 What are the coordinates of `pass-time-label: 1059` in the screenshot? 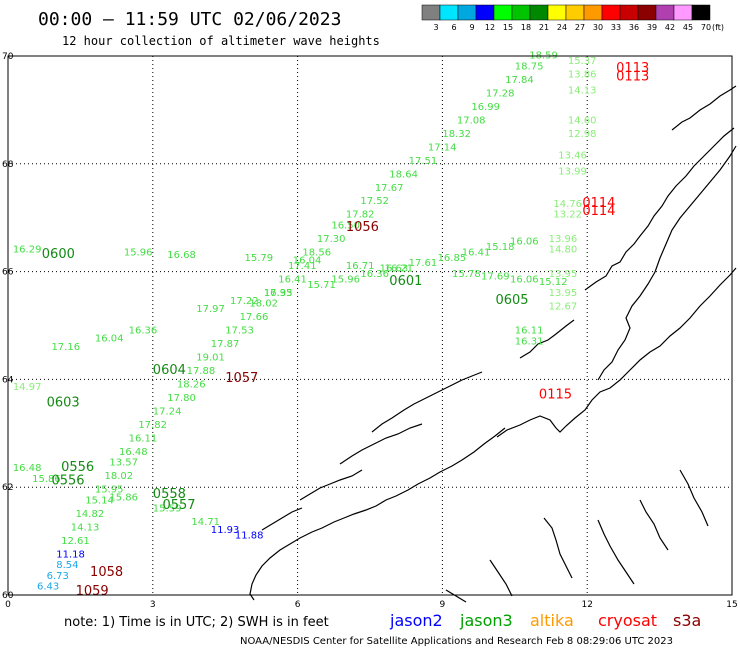 It's located at (92, 591).